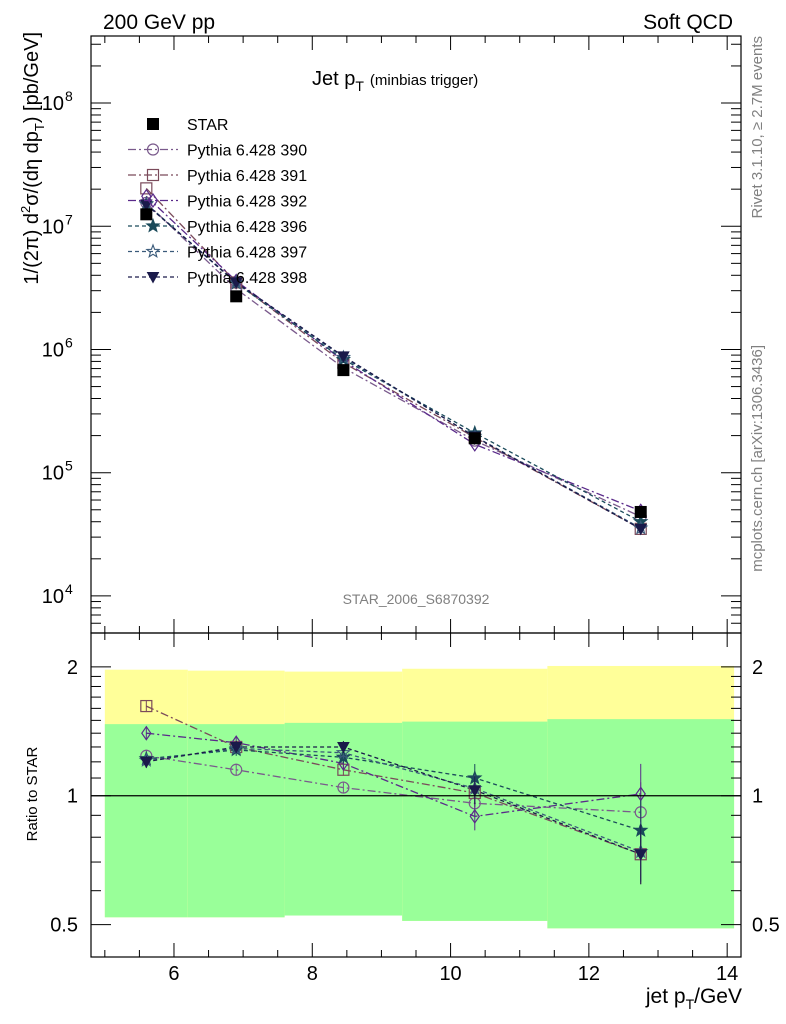 The image size is (786, 1024). I want to click on top-y-tick-label-5: 10⁵, so click(57, 471).